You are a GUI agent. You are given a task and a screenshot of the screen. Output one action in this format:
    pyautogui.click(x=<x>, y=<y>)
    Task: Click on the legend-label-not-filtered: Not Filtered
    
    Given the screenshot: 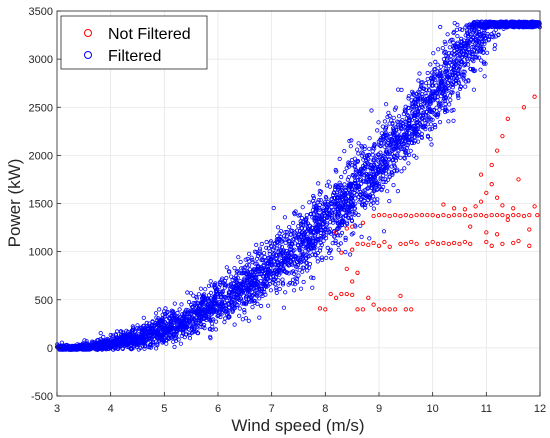 What is the action you would take?
    pyautogui.click(x=149, y=34)
    